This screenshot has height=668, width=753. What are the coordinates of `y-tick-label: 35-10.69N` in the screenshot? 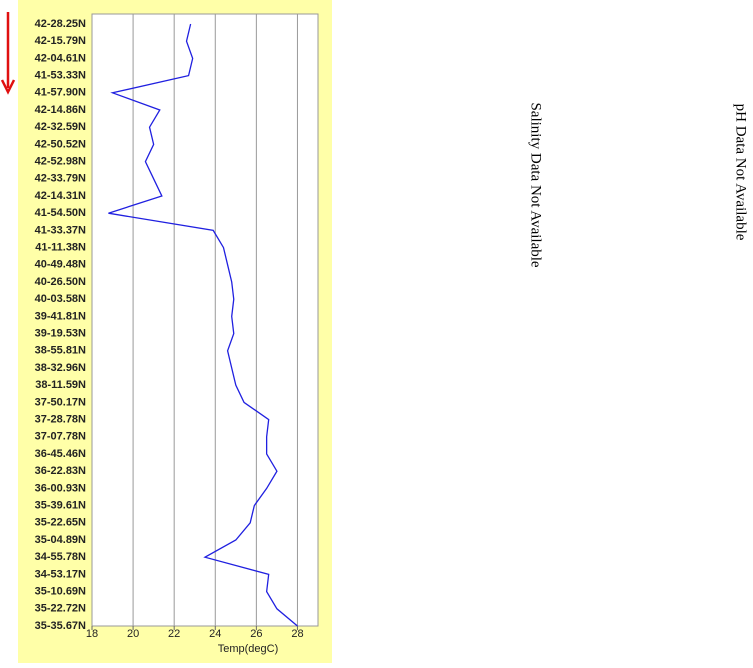 It's located at (60, 592).